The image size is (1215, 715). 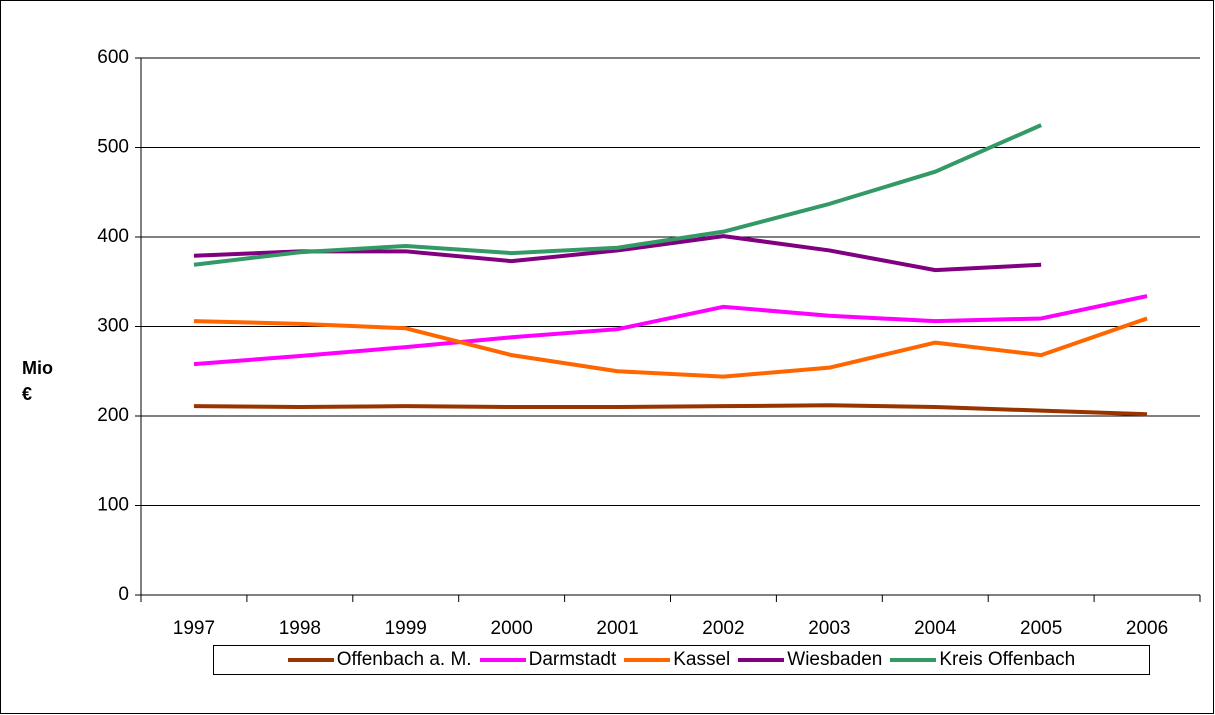 What do you see at coordinates (512, 628) in the screenshot?
I see `x-tick-label: 2000` at bounding box center [512, 628].